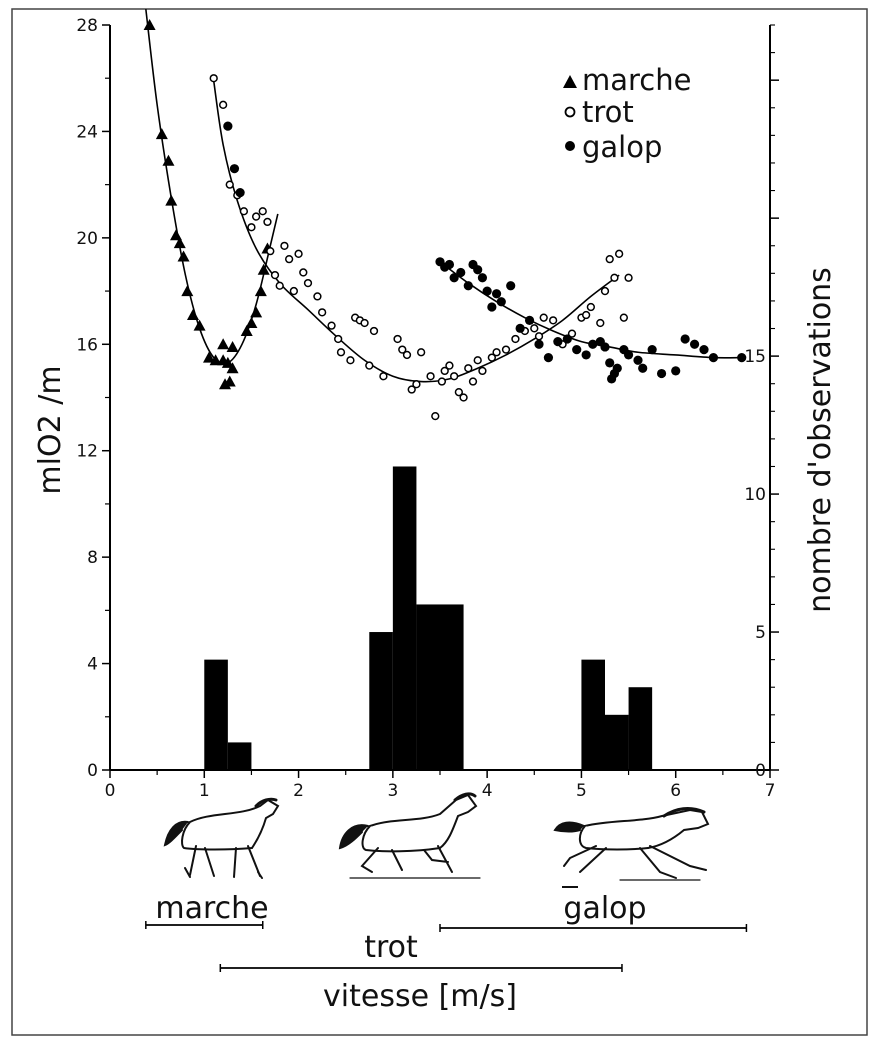 This screenshot has height=1043, width=871. Describe the element at coordinates (204, 791) in the screenshot. I see `x-tick-label: 1` at that location.